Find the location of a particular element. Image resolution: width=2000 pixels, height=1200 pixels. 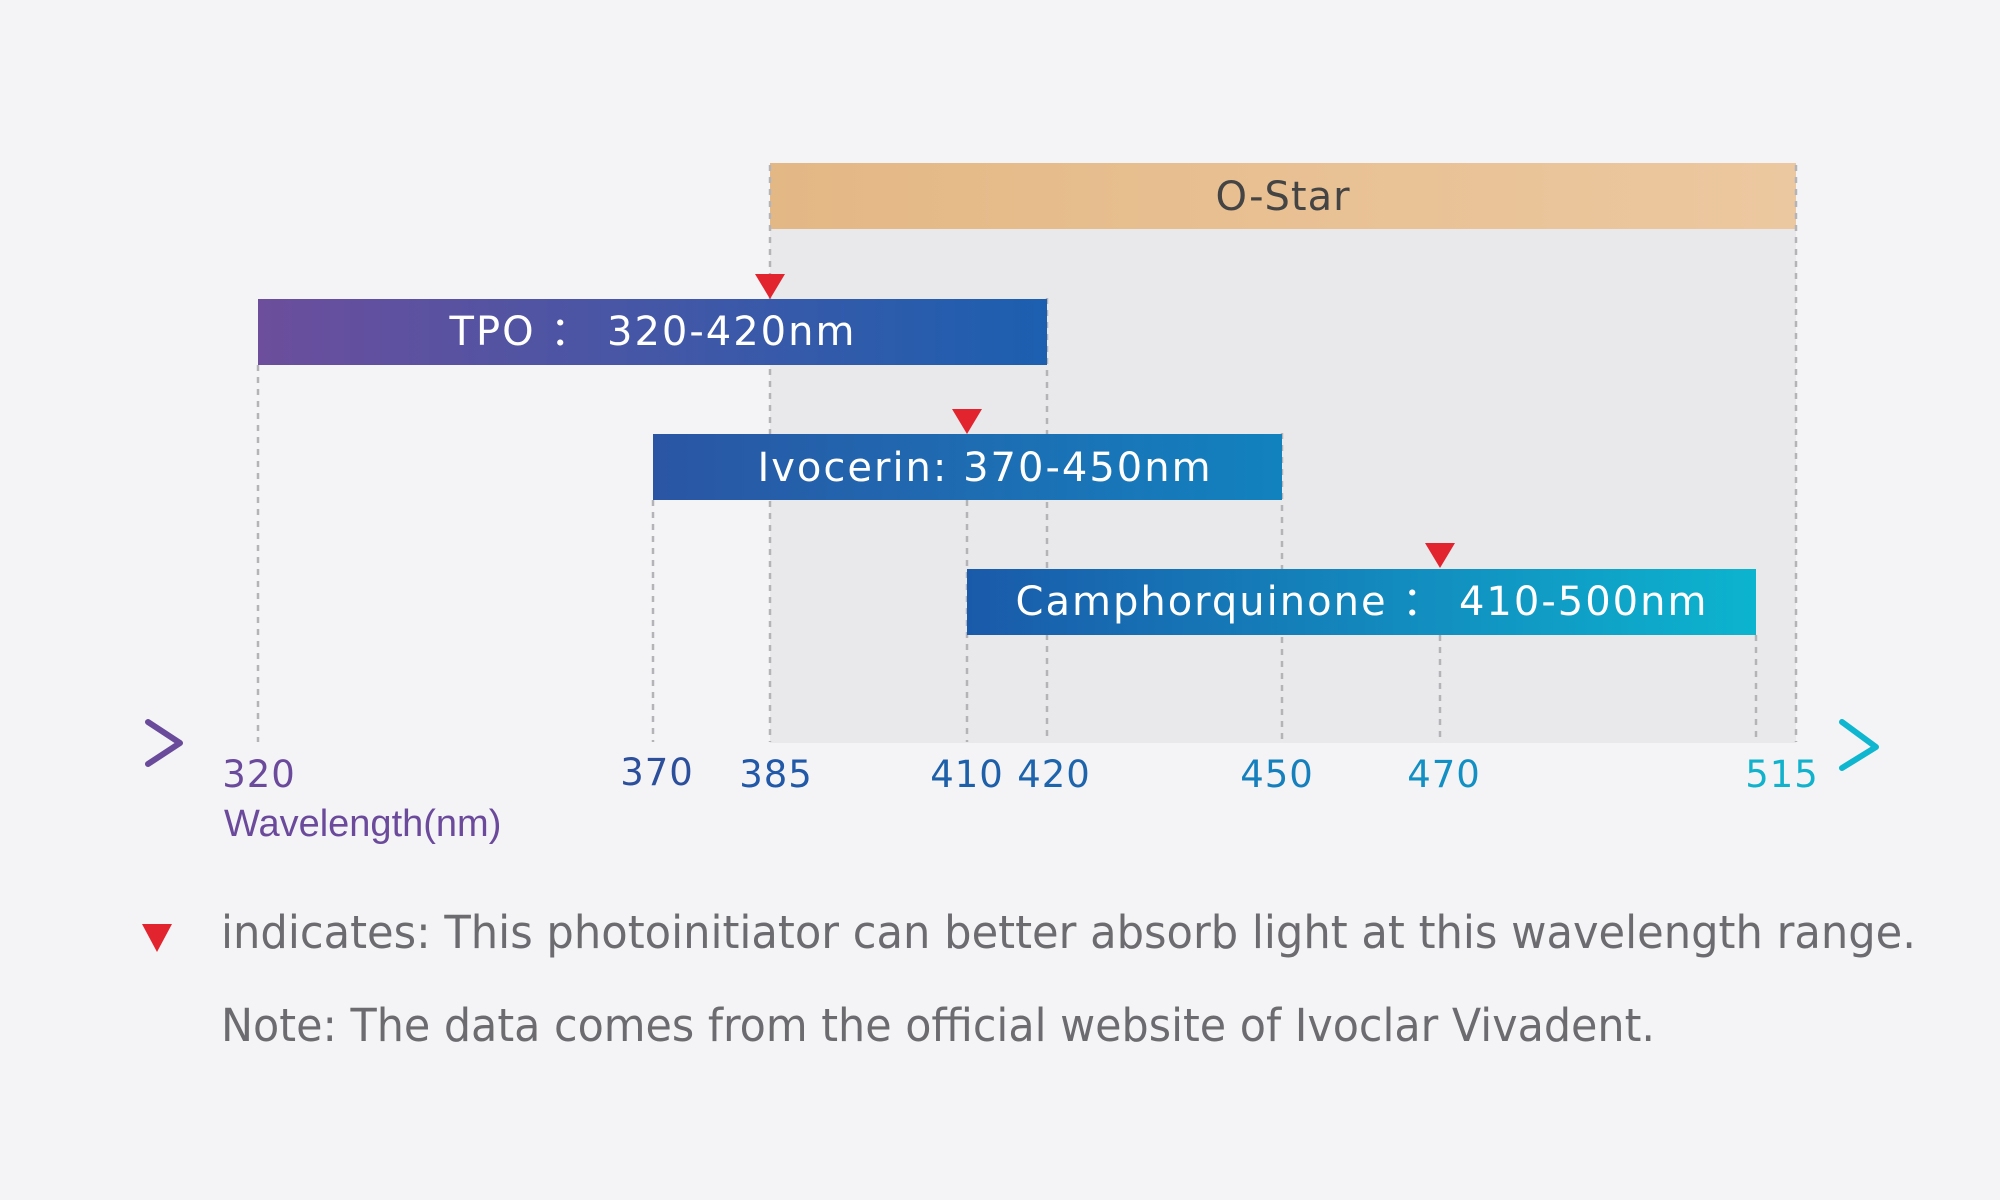

ostar-label: O-Star is located at coordinates (1282, 197).